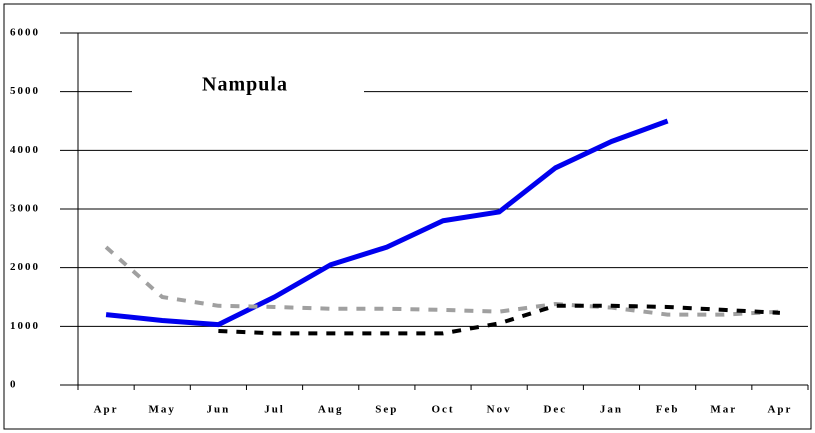  What do you see at coordinates (25, 150) in the screenshot?
I see `y-tick-label: 4000` at bounding box center [25, 150].